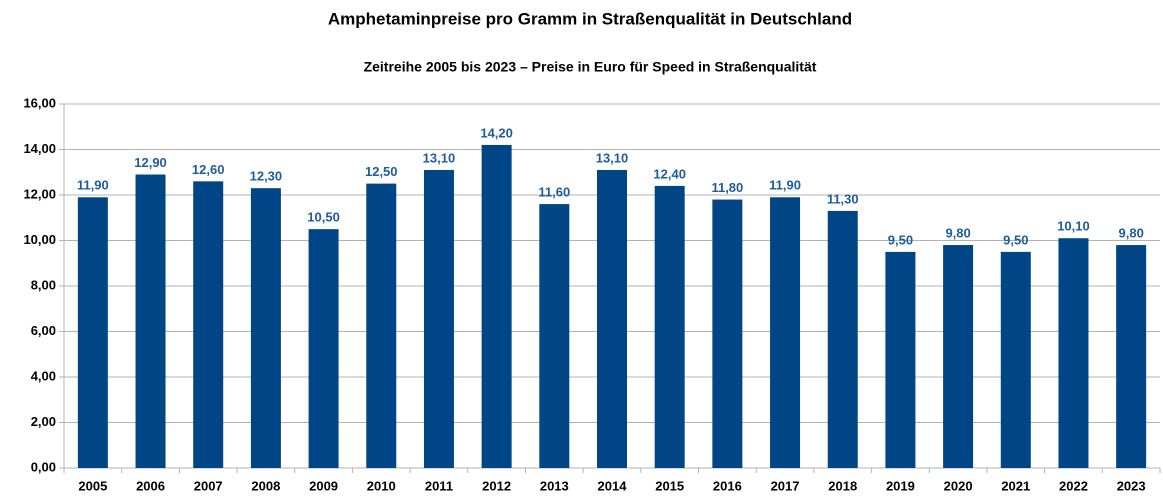 The height and width of the screenshot is (497, 1163). Describe the element at coordinates (39, 148) in the screenshot. I see `y-tick-label: 14,00` at that location.